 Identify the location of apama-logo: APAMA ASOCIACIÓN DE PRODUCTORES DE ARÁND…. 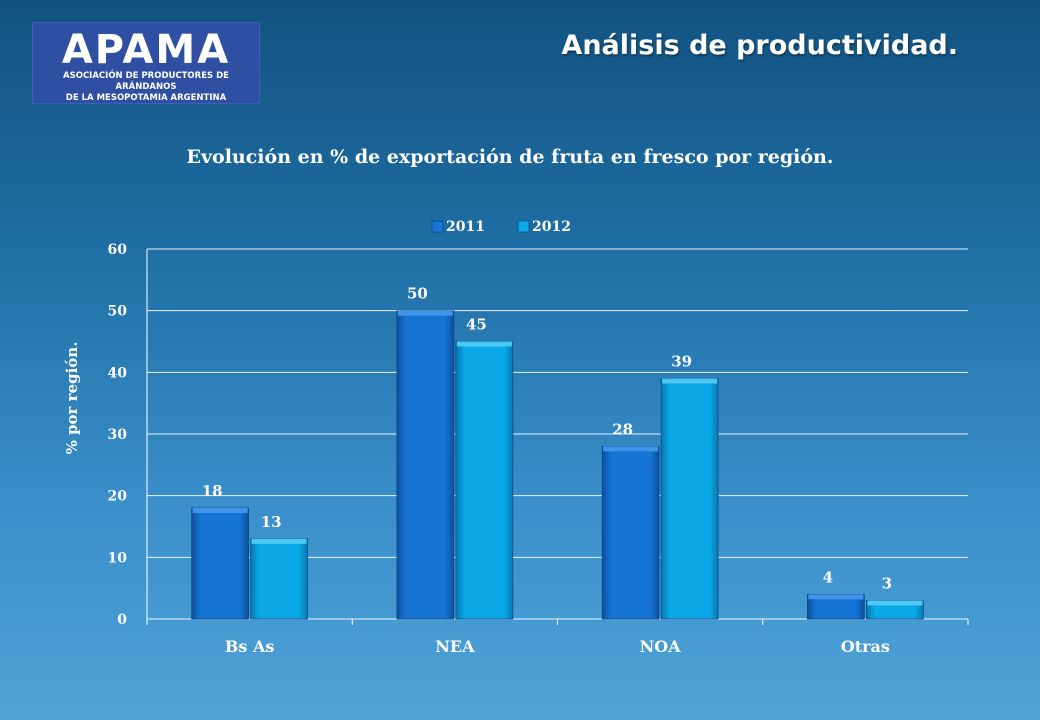
(146, 63).